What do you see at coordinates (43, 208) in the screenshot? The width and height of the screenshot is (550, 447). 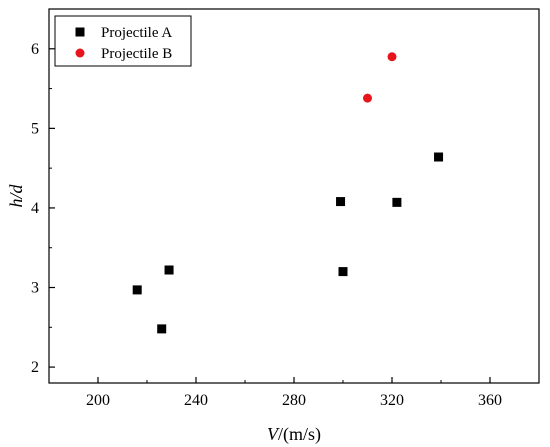 I see `y-axis: 2 3 4 5 6` at bounding box center [43, 208].